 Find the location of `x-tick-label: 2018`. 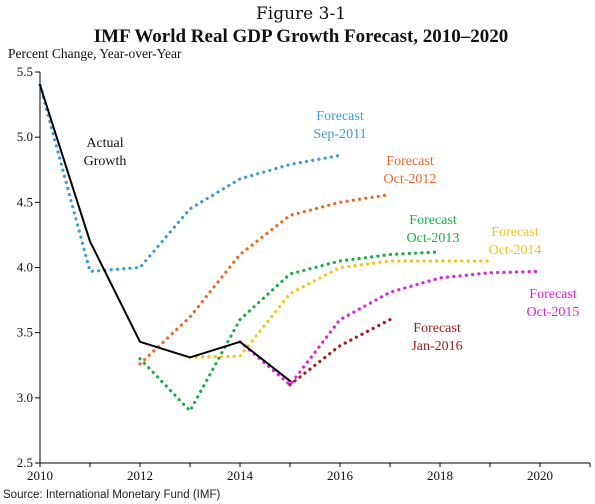

x-tick-label: 2018 is located at coordinates (440, 475).